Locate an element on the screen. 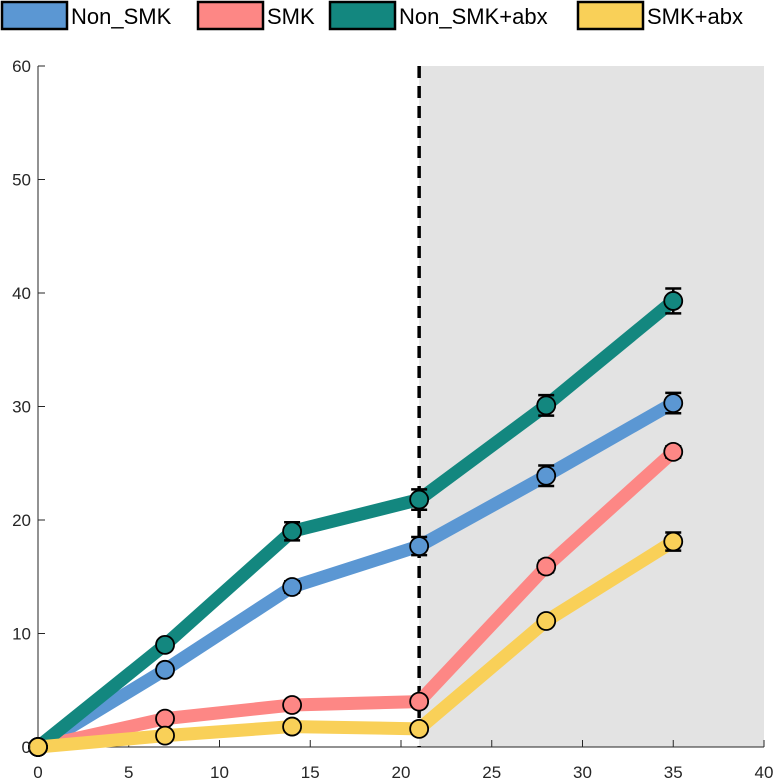 Image resolution: width=778 pixels, height=780 pixels. x-tick-label: 40 is located at coordinates (764, 771).